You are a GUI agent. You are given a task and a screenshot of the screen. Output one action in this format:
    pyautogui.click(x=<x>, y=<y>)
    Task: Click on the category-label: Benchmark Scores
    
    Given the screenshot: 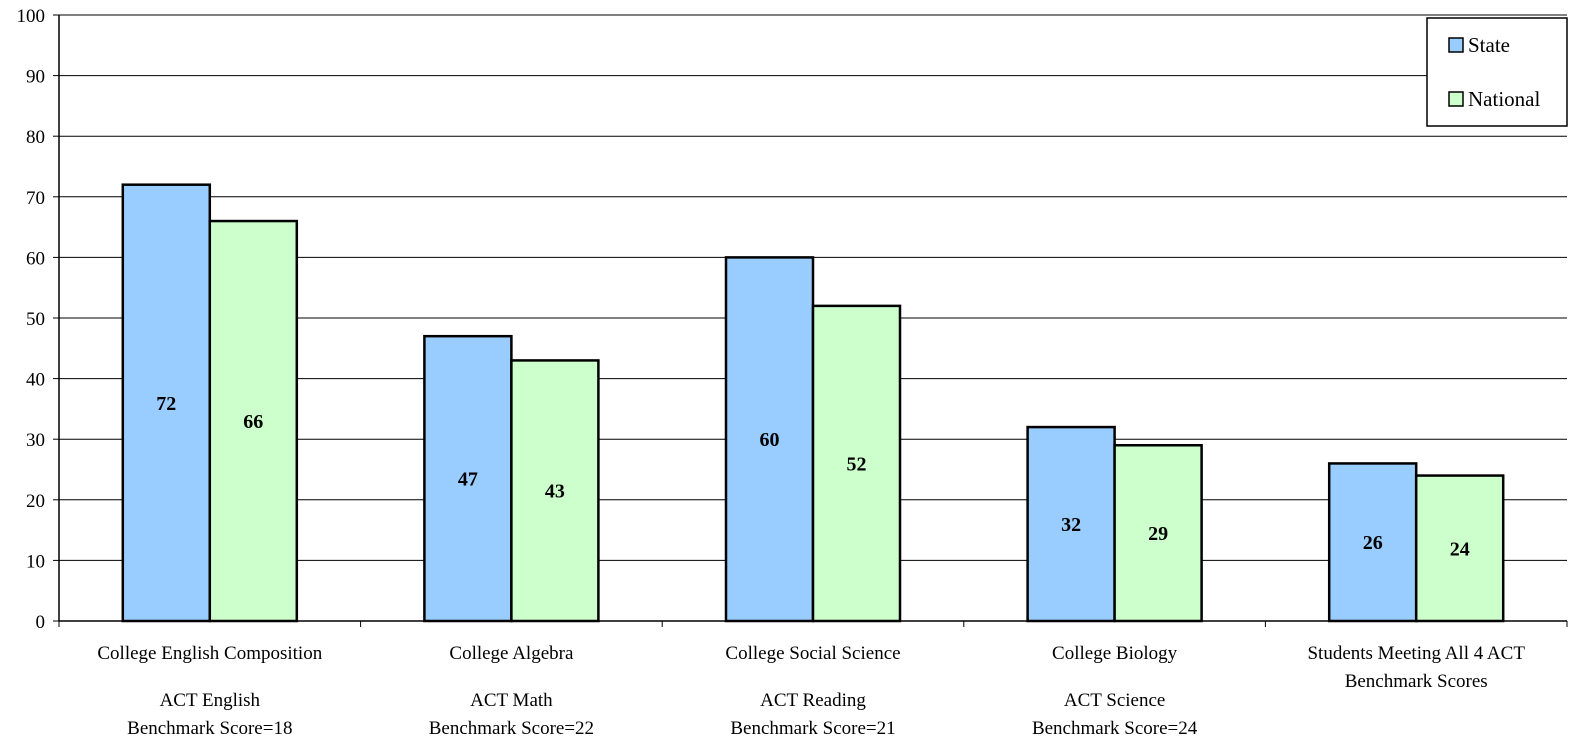 What is the action you would take?
    pyautogui.click(x=1416, y=681)
    